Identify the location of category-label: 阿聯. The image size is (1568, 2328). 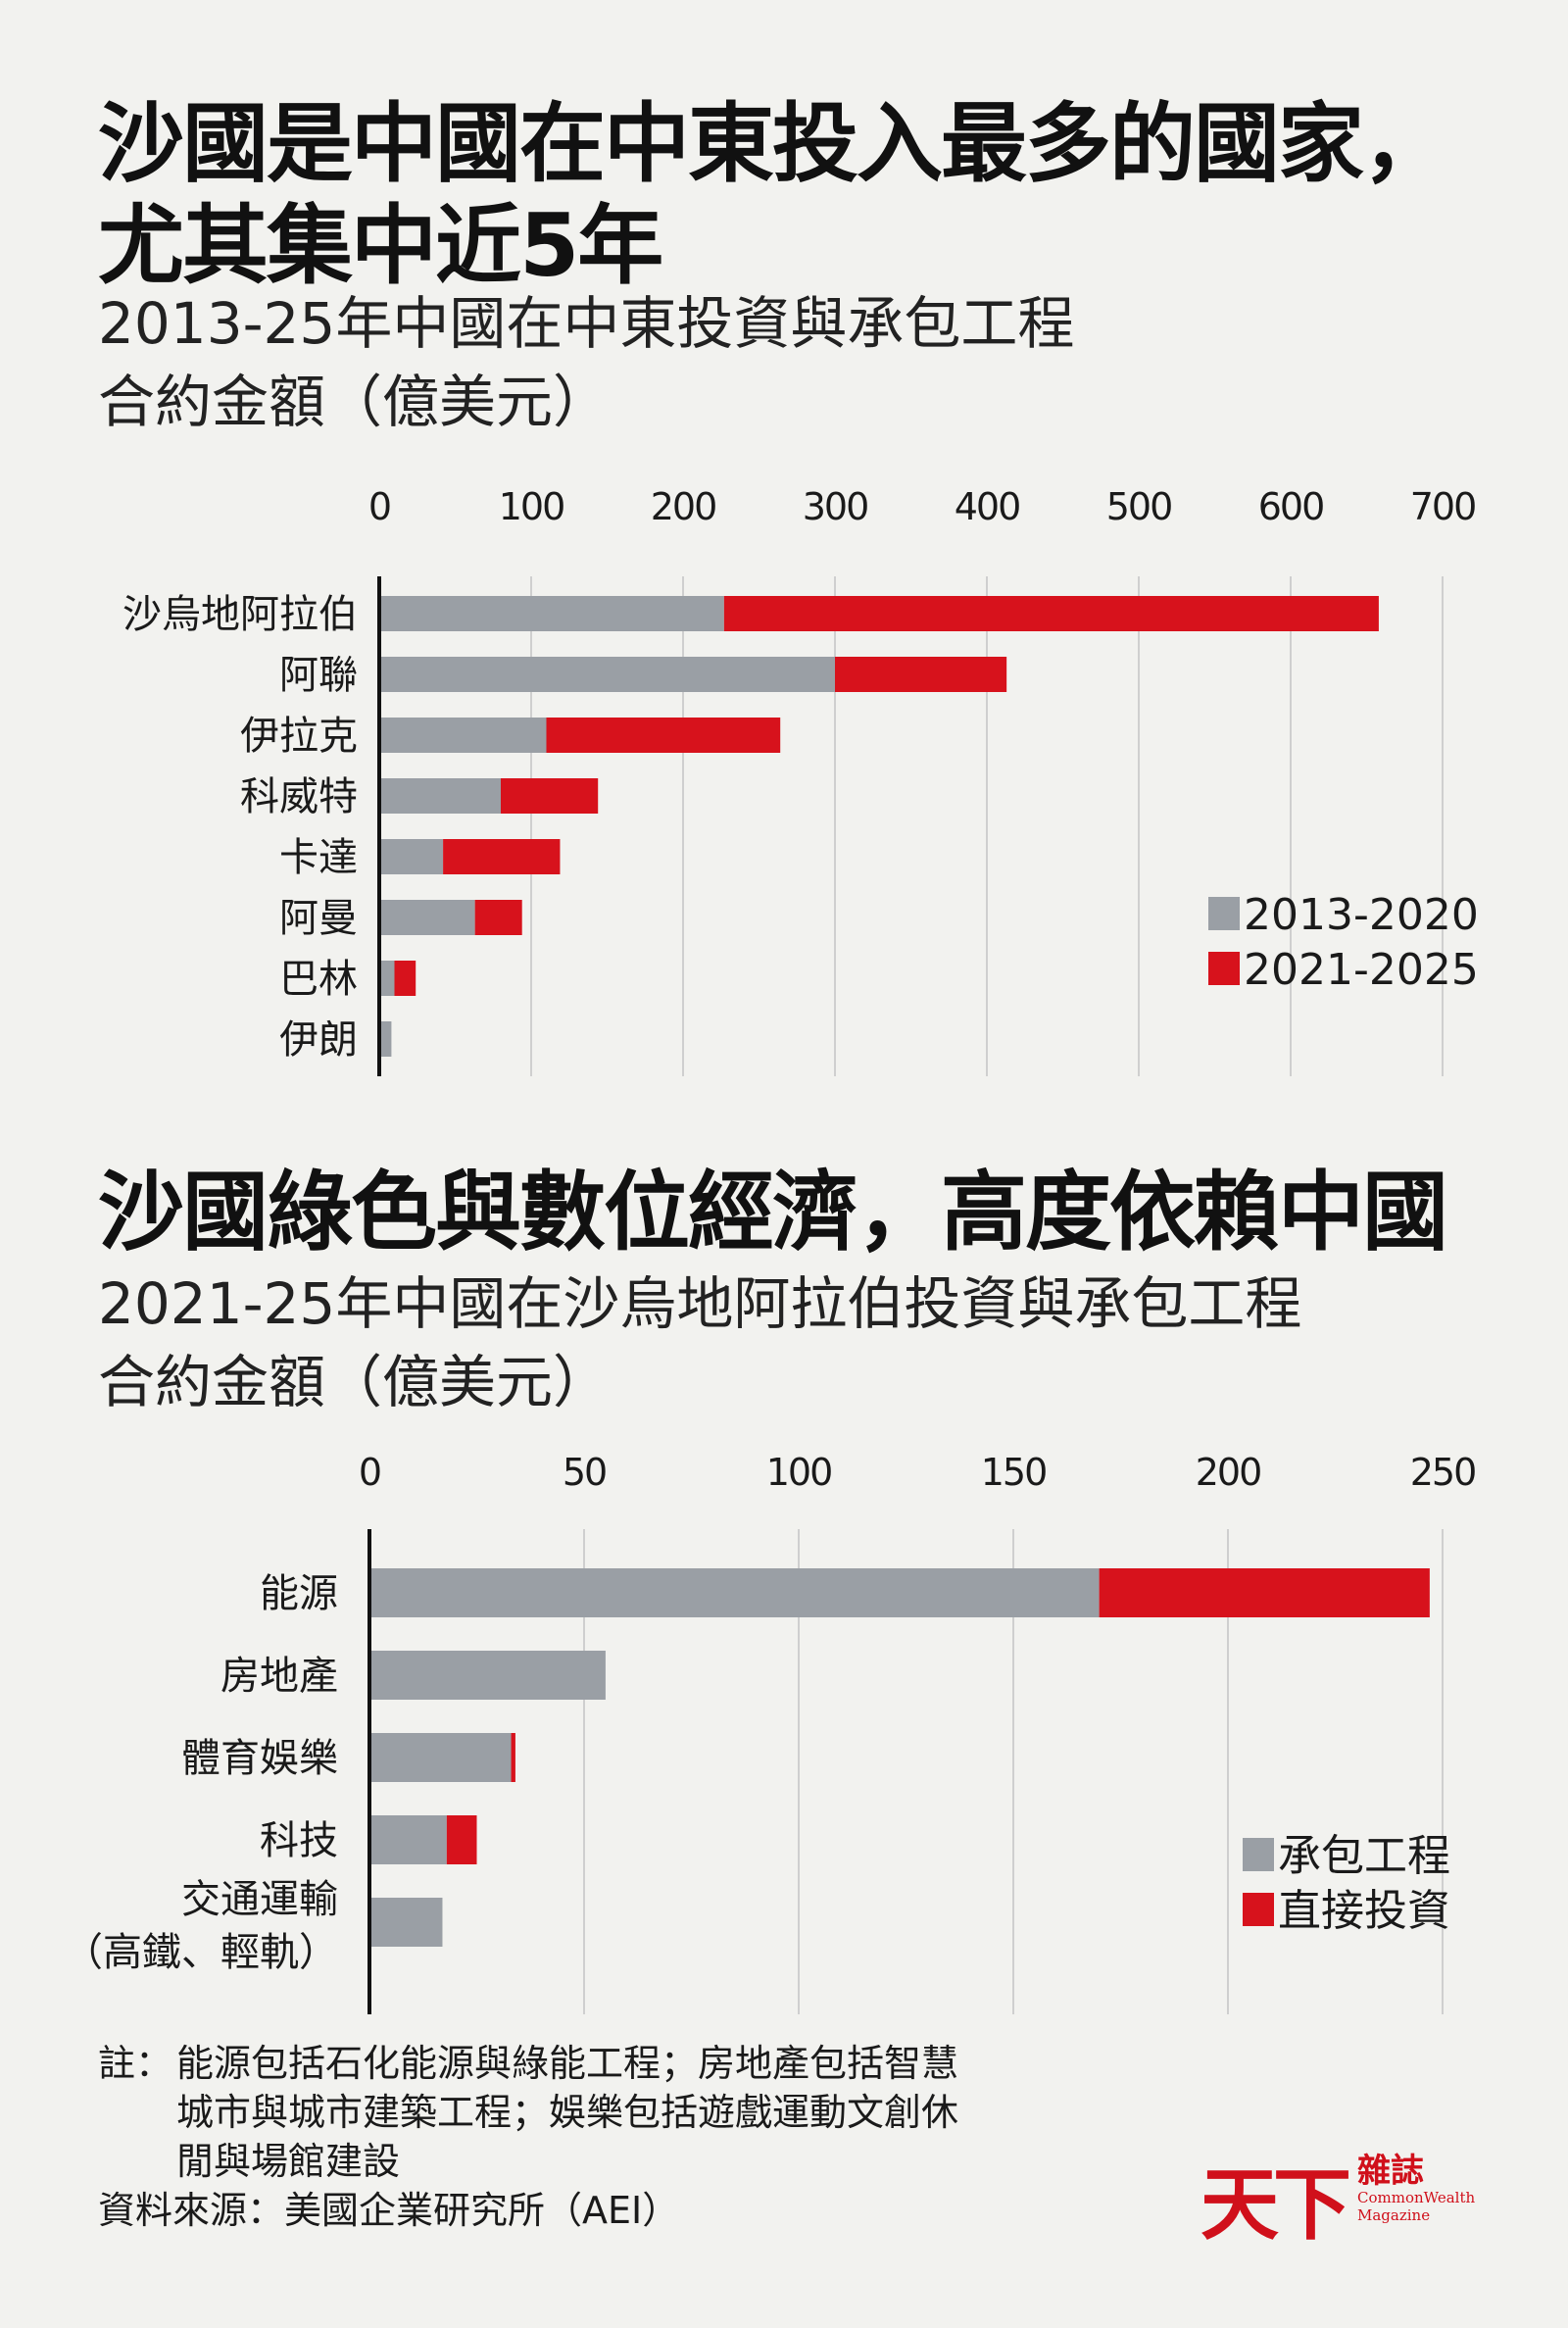
(318, 675).